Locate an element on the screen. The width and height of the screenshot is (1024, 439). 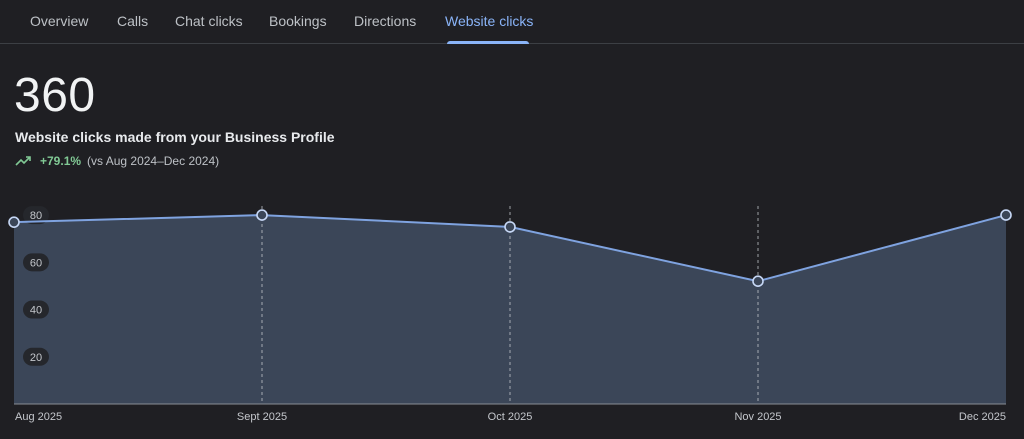
change-percent: +79.1% is located at coordinates (61, 161).